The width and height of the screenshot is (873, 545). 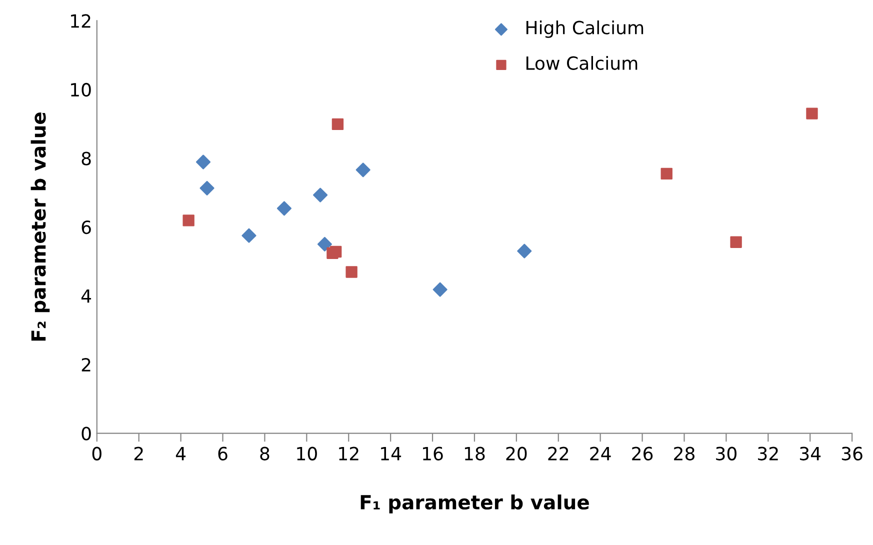 I want to click on x-tick-label: 32, so click(x=768, y=453).